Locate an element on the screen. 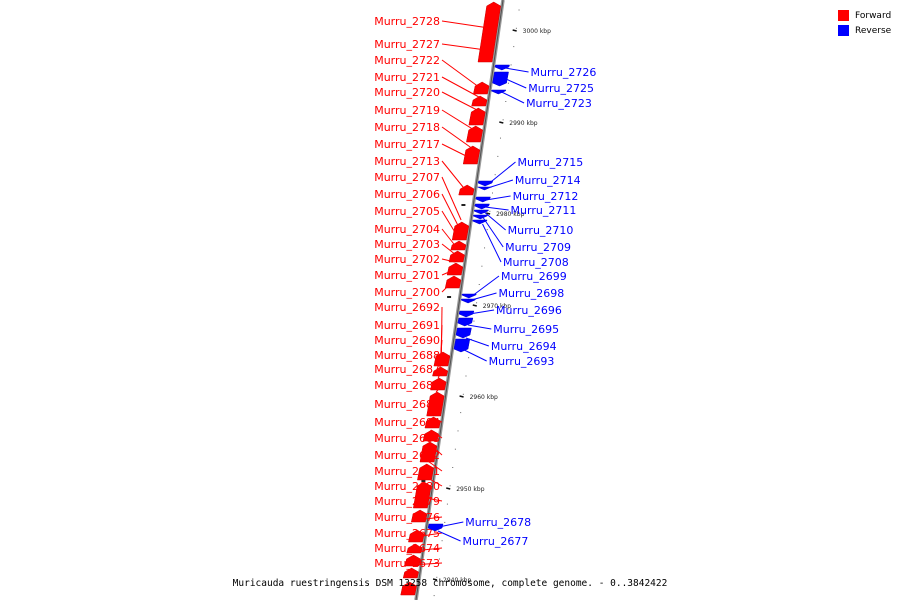 This screenshot has width=900, height=600. forward-gene-label: Murru_2705 is located at coordinates (407, 211).